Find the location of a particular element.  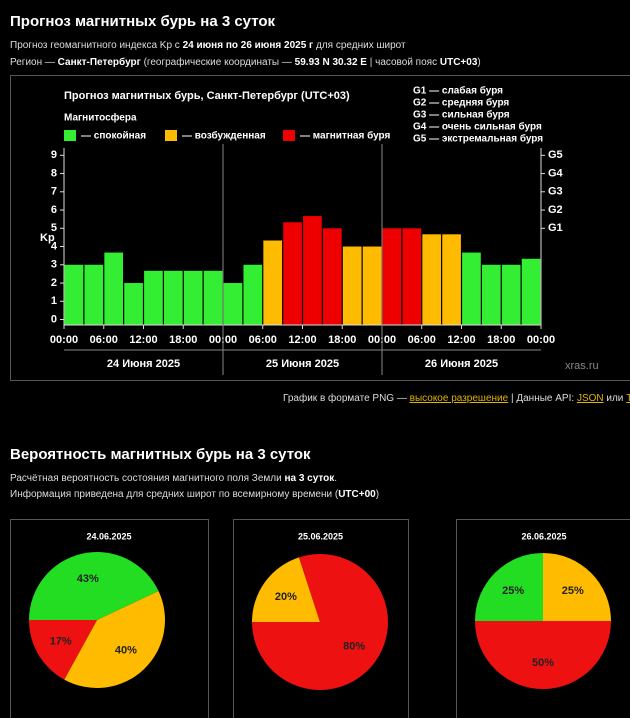

y2-tick-label: G4 is located at coordinates (556, 173).